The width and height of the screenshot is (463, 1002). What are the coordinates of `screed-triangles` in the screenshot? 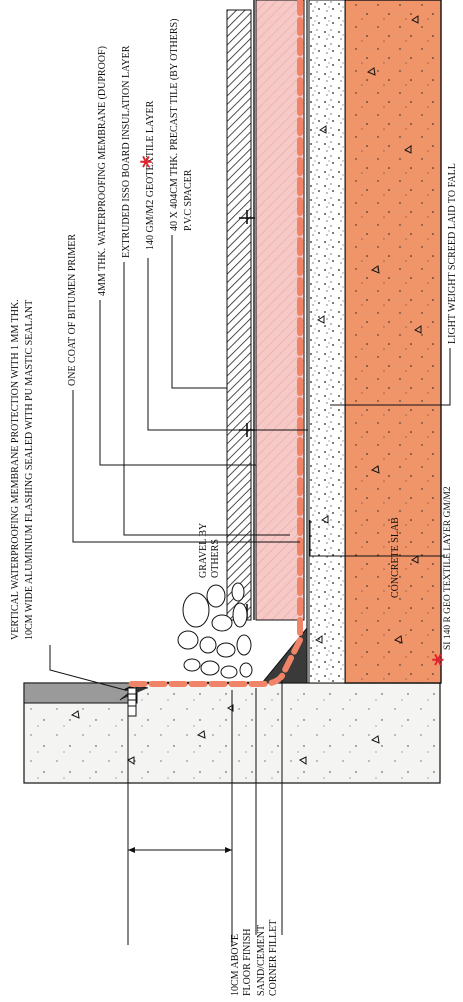 It's located at (322, 384).